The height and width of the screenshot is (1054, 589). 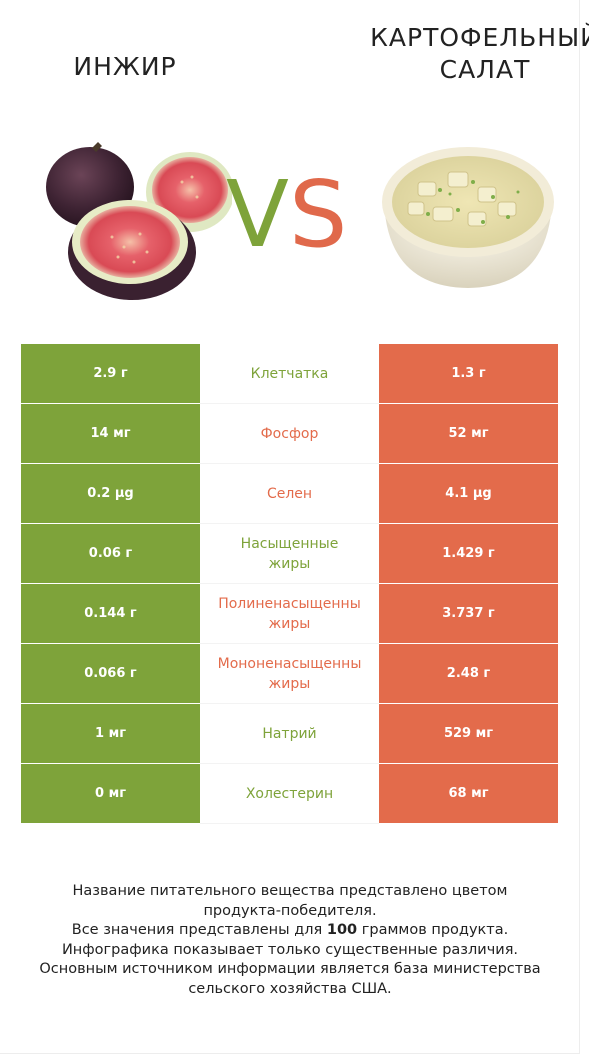 What do you see at coordinates (485, 69) in the screenshot?
I see `right-title-line2: САЛАТ` at bounding box center [485, 69].